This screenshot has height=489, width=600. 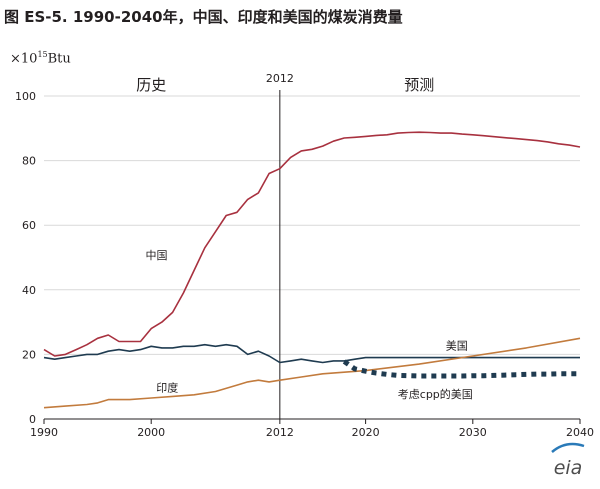 What do you see at coordinates (568, 468) in the screenshot?
I see `logo-text: eia` at bounding box center [568, 468].